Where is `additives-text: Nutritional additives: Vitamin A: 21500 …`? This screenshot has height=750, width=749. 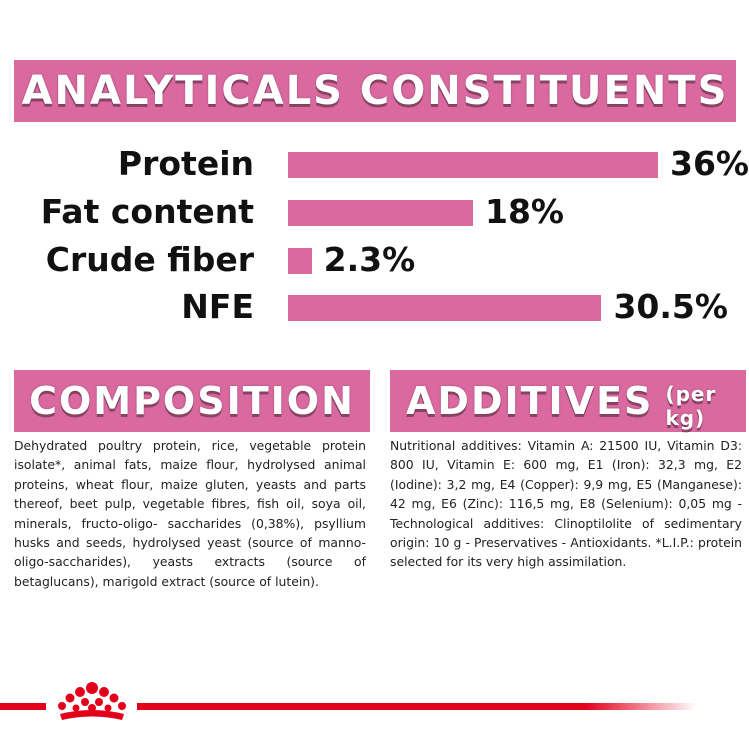 additives-text: Nutritional additives: Vitamin A: 21500 … is located at coordinates (566, 504).